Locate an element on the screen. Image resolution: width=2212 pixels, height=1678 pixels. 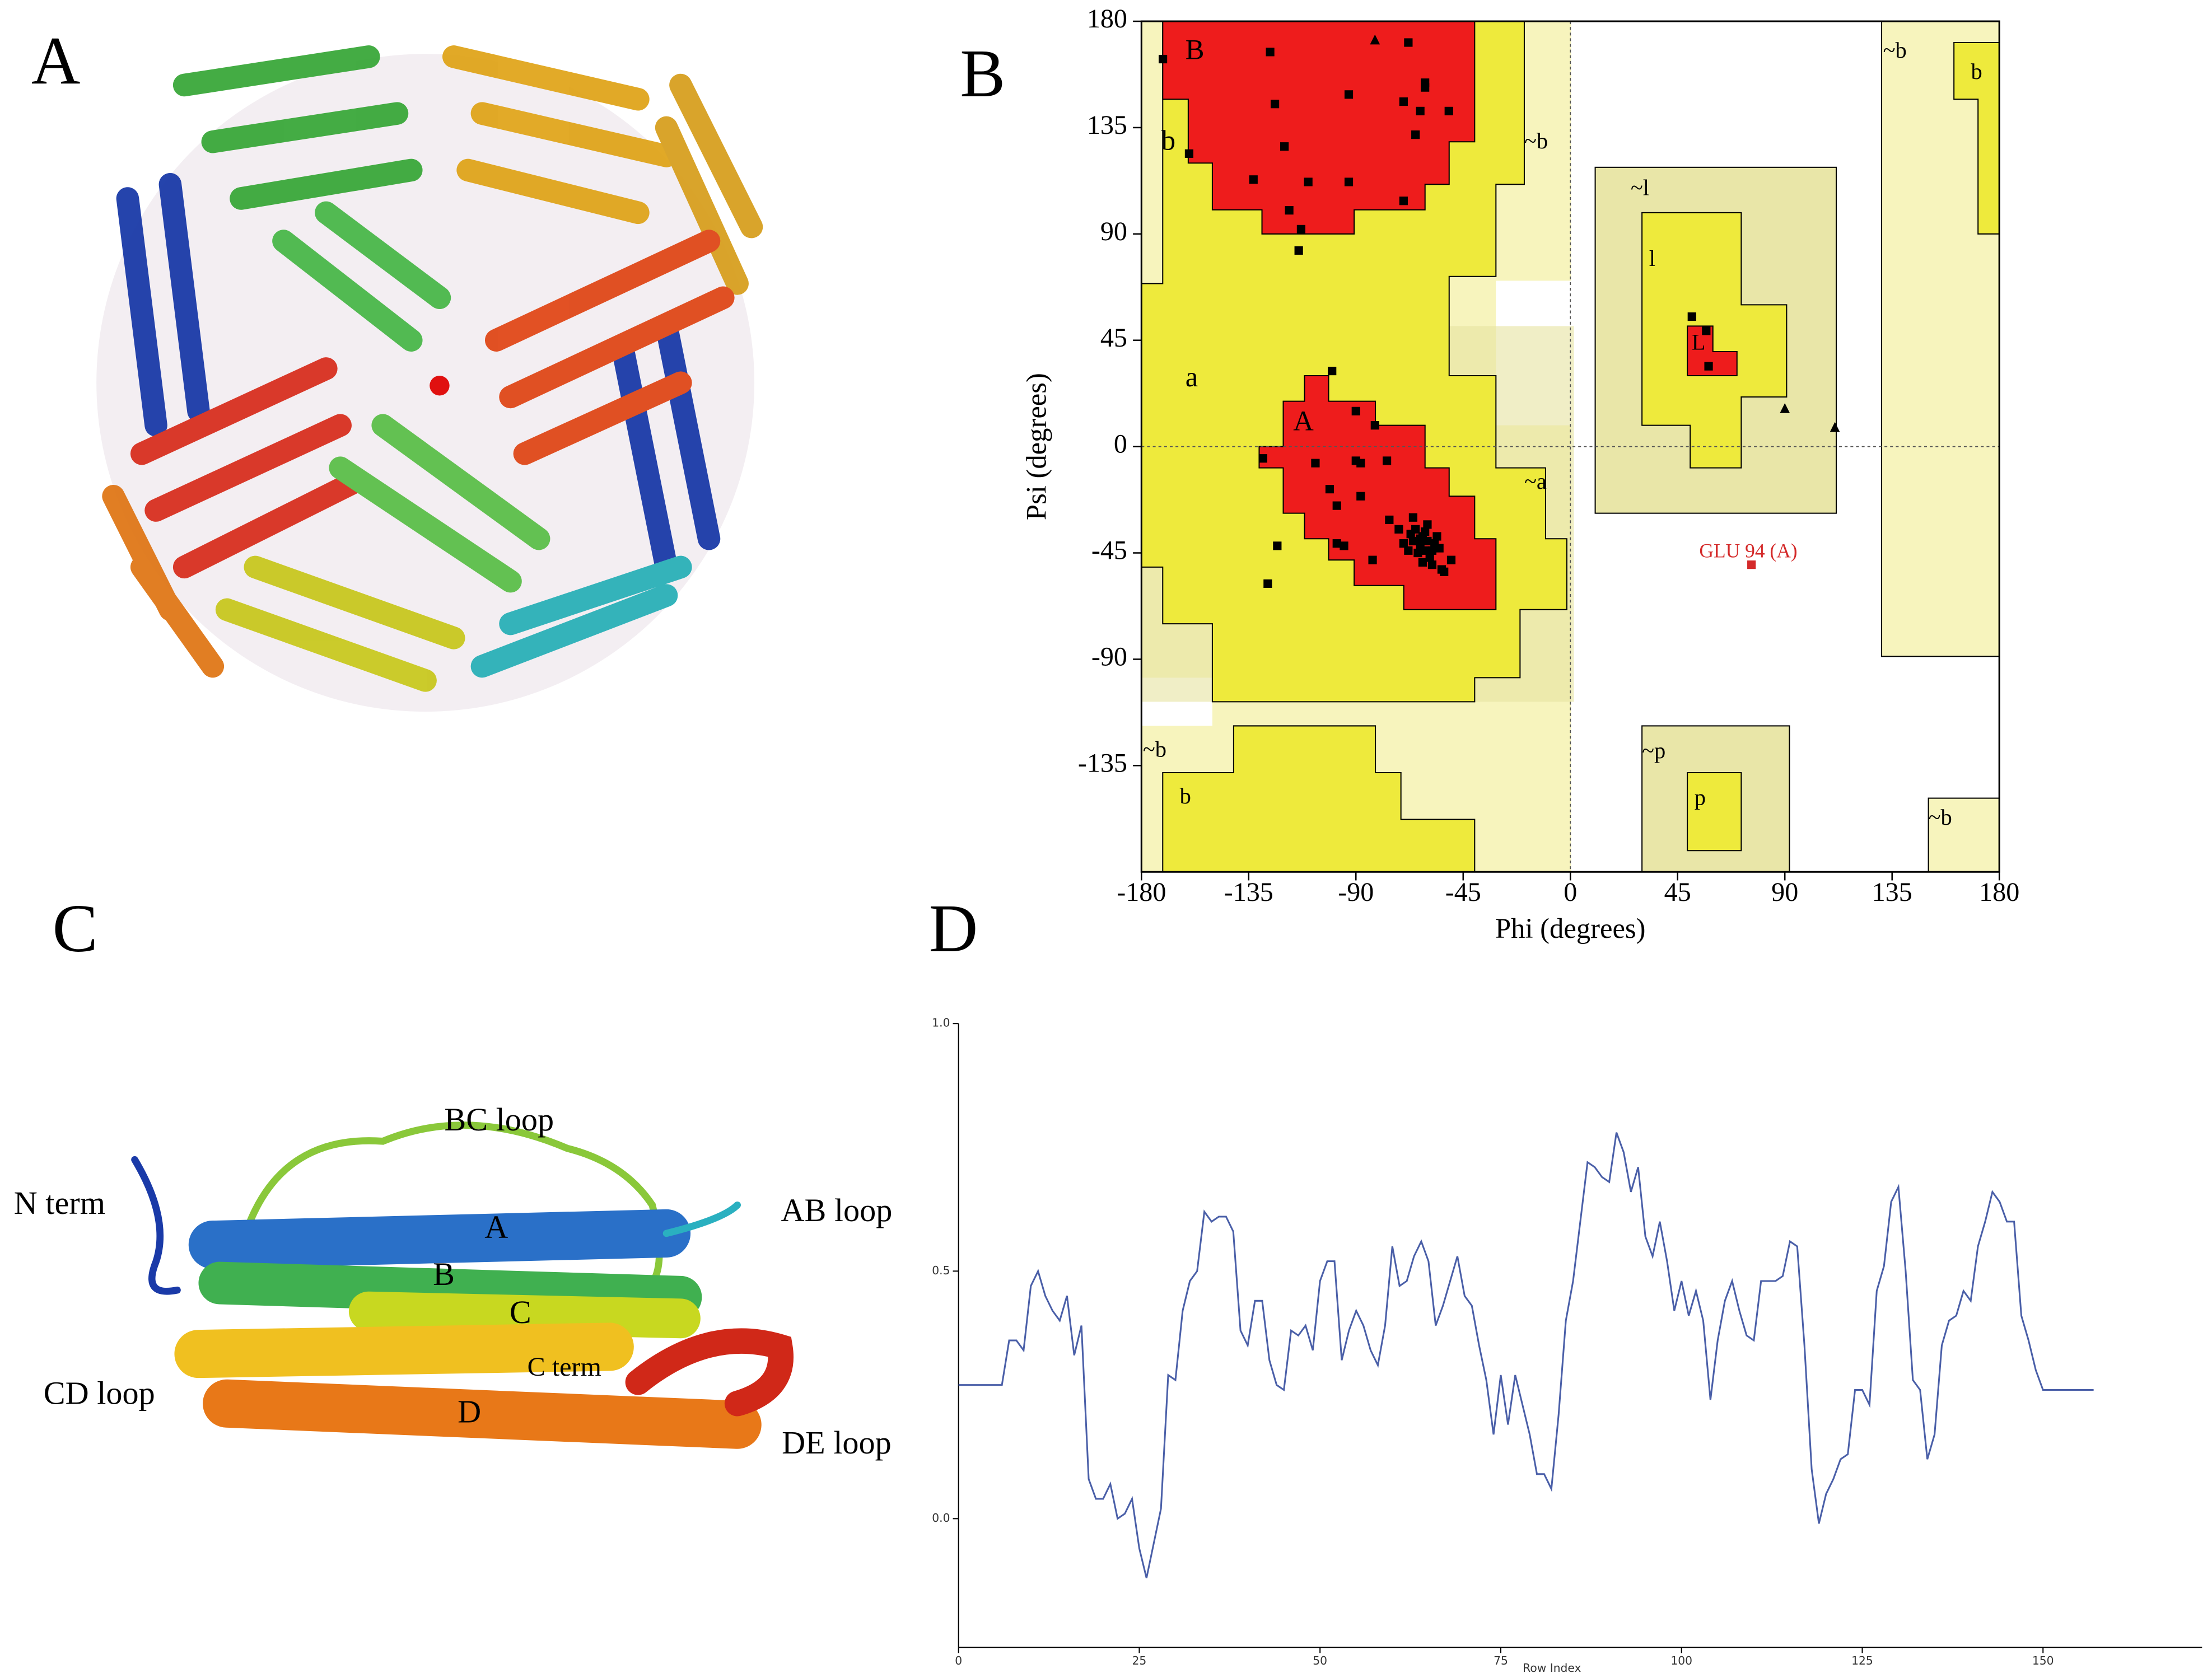
x-tick-label: 180 is located at coordinates (1999, 892).